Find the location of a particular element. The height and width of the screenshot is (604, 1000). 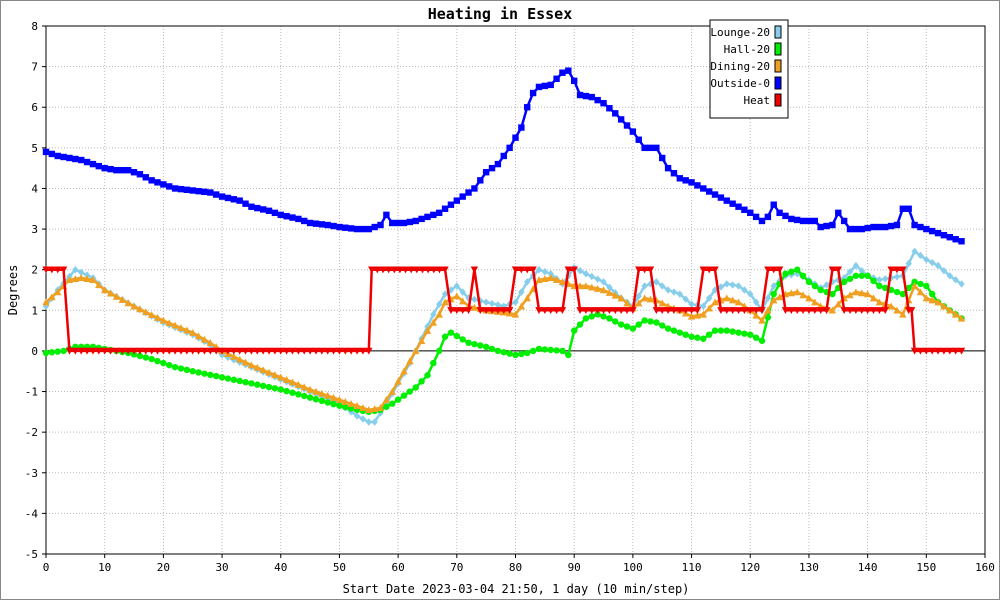

y-tick-label: 3 is located at coordinates (34, 229).